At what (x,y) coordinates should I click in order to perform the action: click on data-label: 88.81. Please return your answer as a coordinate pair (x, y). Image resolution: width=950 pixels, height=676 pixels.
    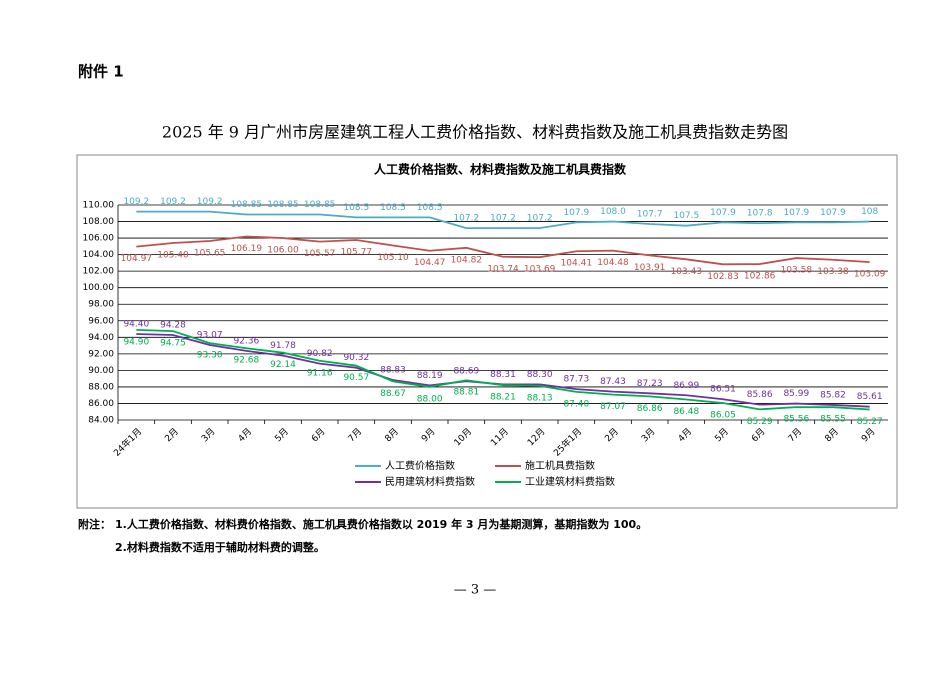
    Looking at the image, I should click on (466, 393).